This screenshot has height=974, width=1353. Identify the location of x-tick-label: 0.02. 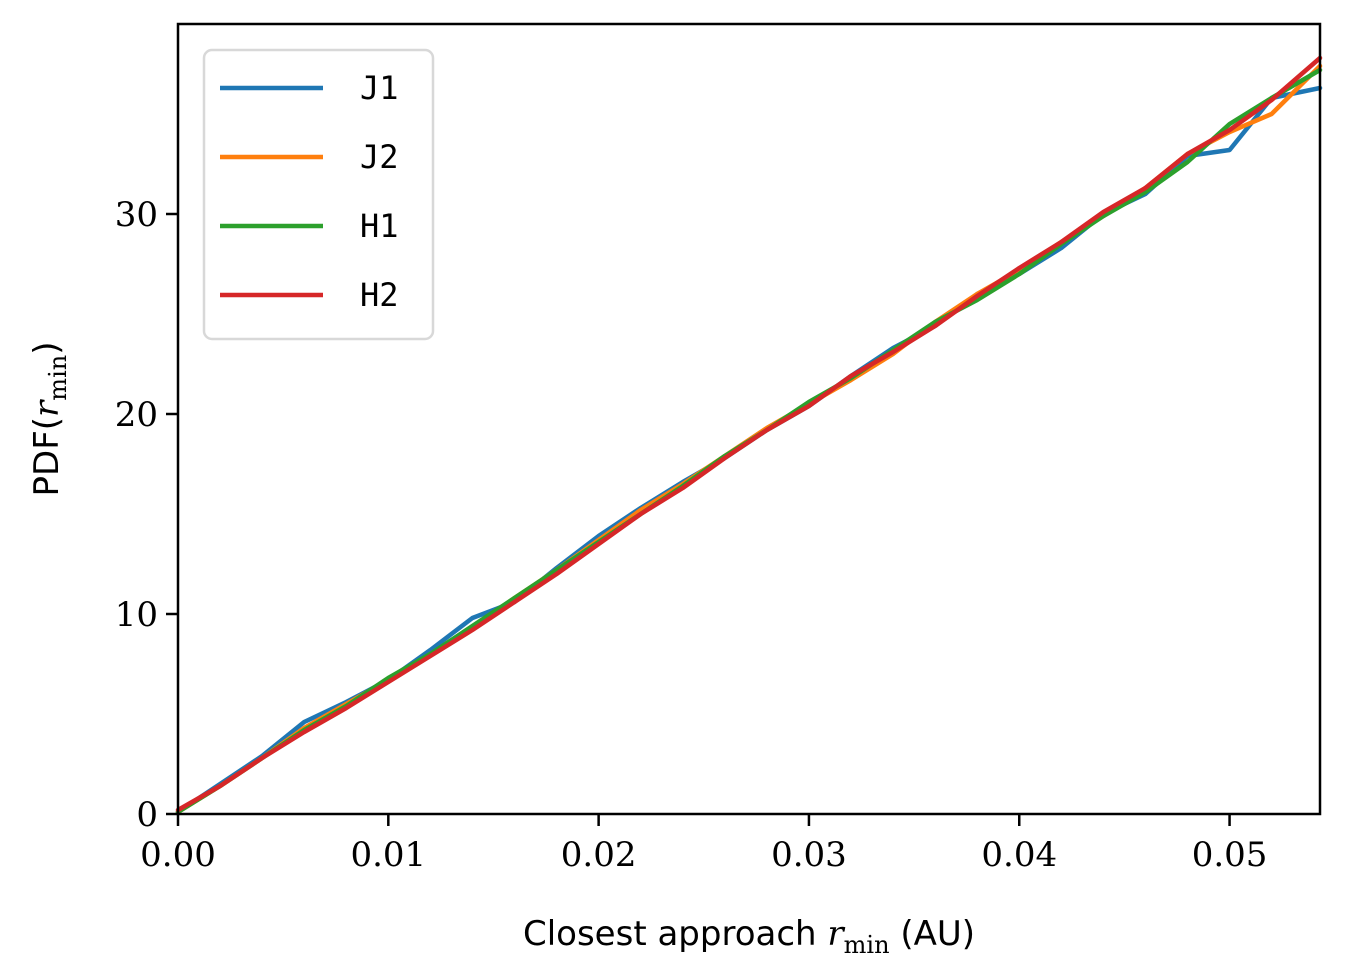
(599, 855).